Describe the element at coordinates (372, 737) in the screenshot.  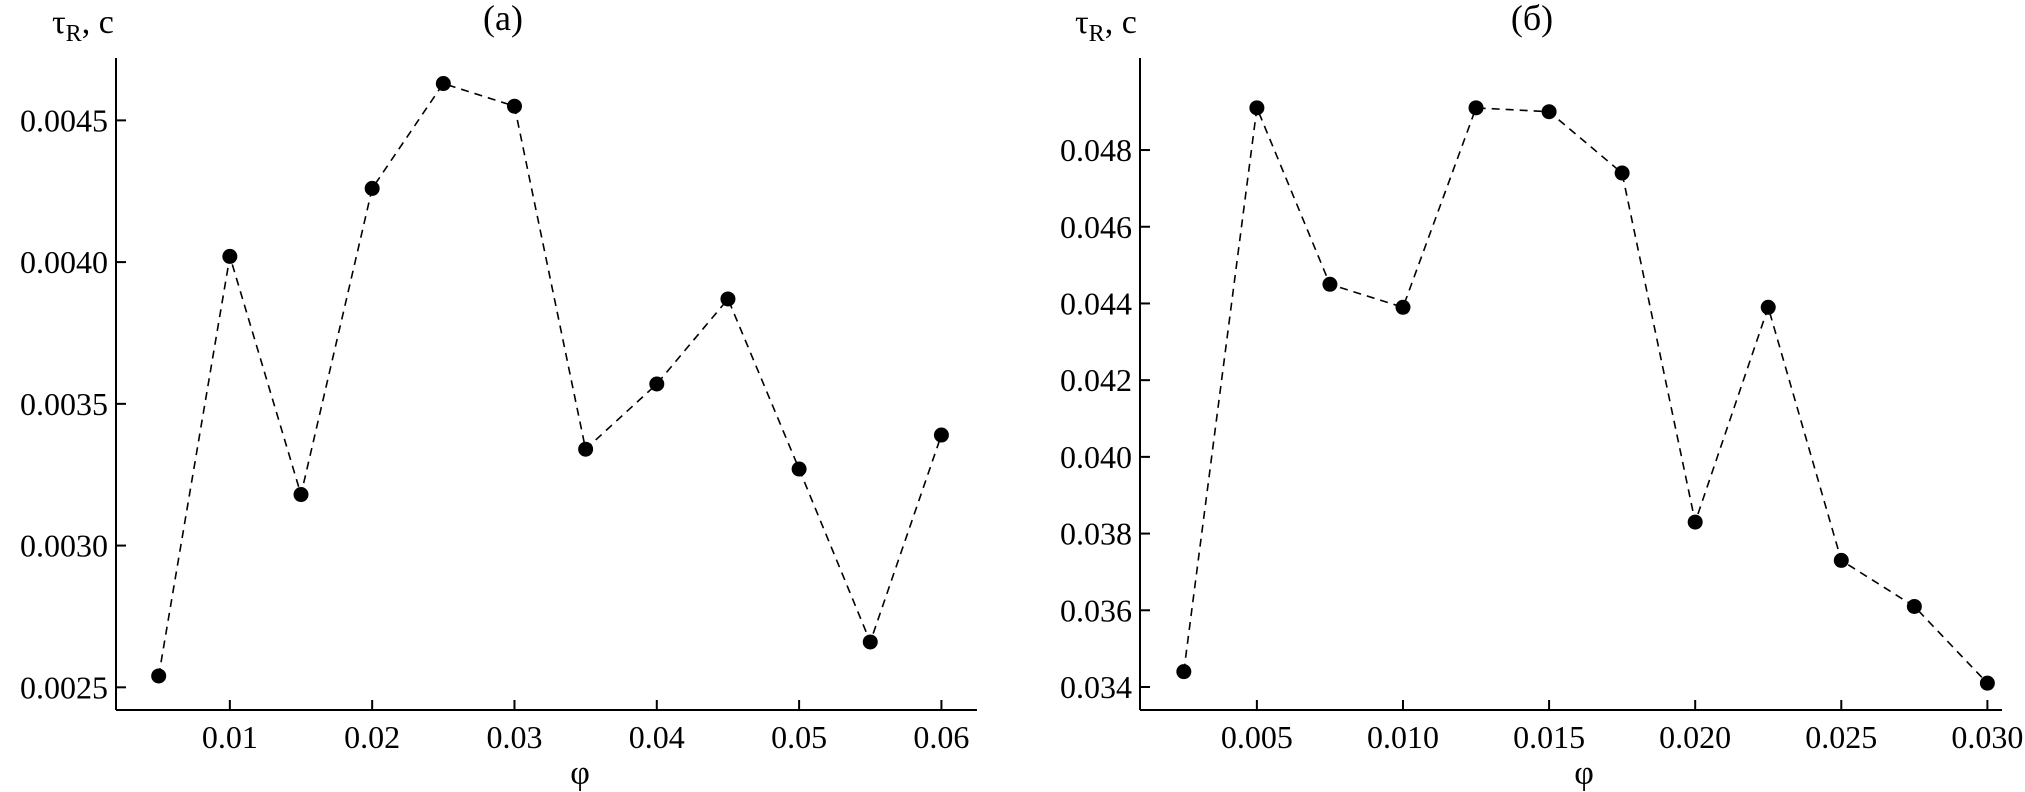
I see `x-tick-label: 0.02` at that location.